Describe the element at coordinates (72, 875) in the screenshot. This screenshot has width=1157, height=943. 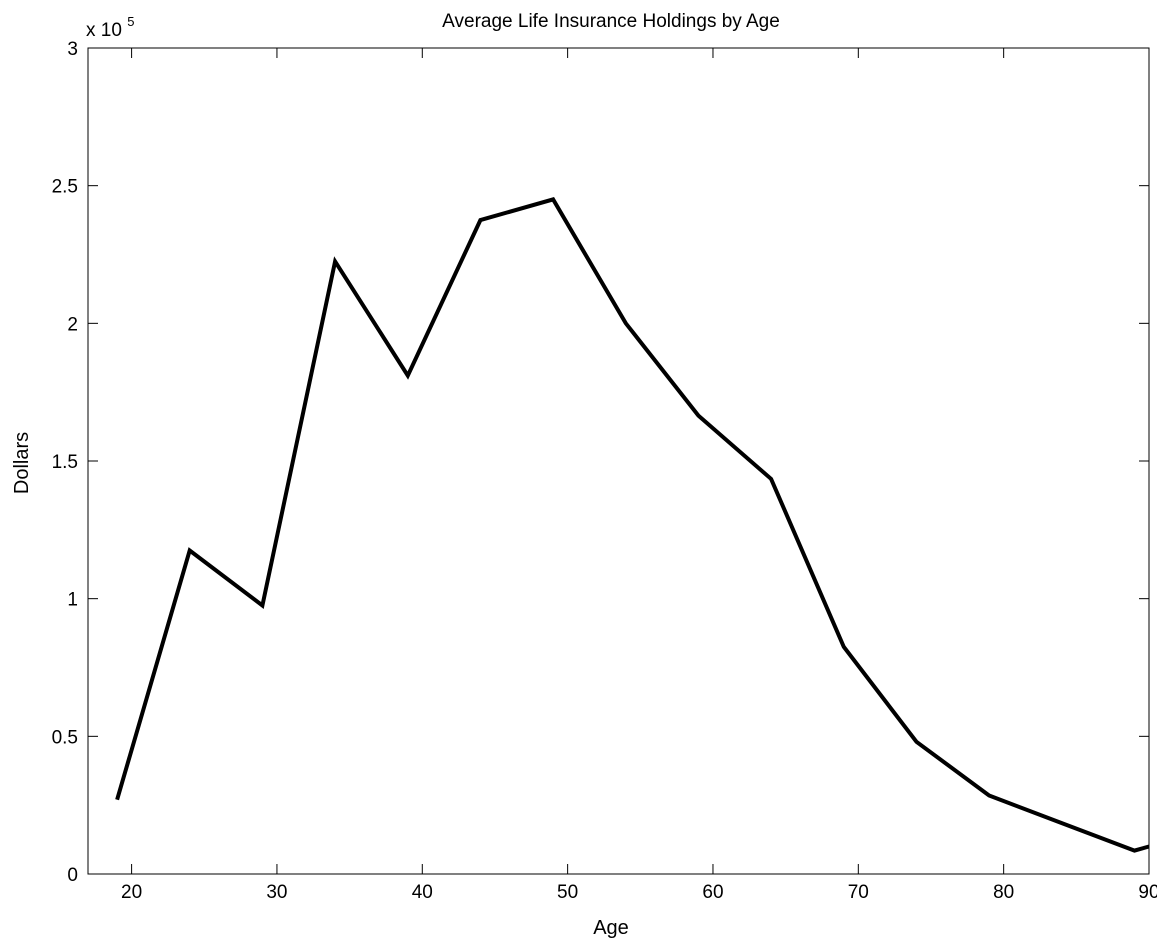
I see `y-tick-label: 0` at that location.